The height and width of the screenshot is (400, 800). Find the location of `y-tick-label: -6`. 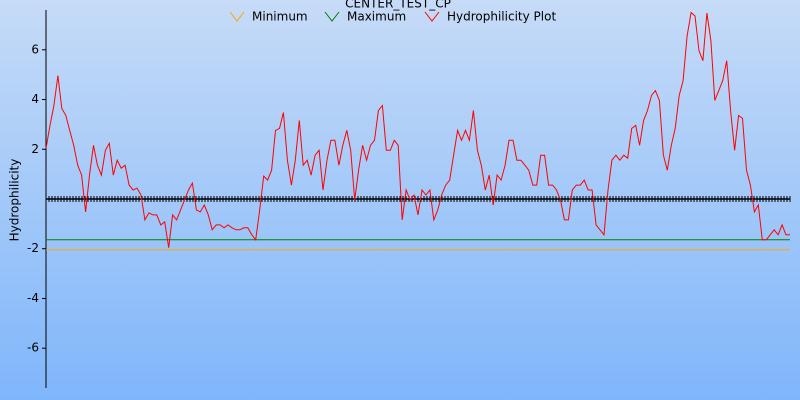

y-tick-label: -6 is located at coordinates (33, 348).